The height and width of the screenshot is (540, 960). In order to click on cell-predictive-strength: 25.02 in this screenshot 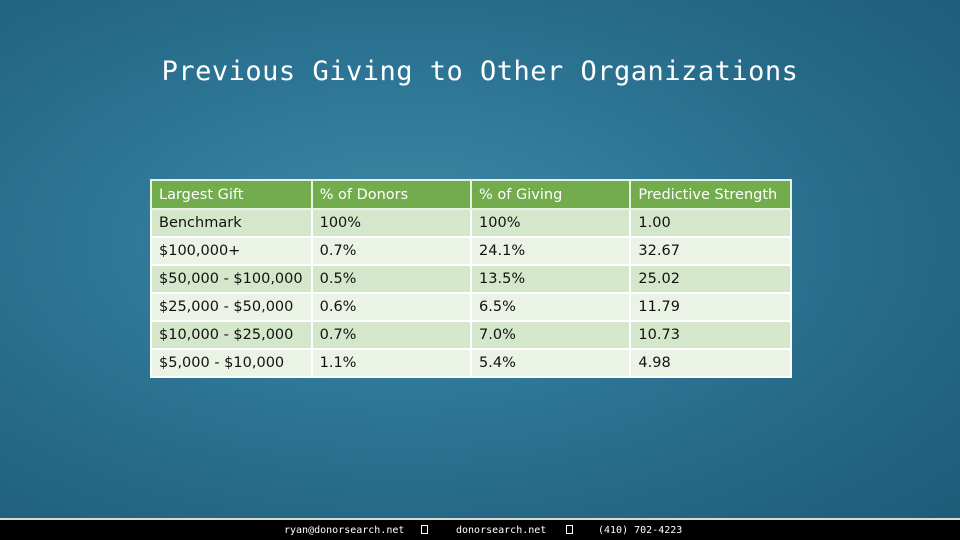, I will do `click(710, 279)`.